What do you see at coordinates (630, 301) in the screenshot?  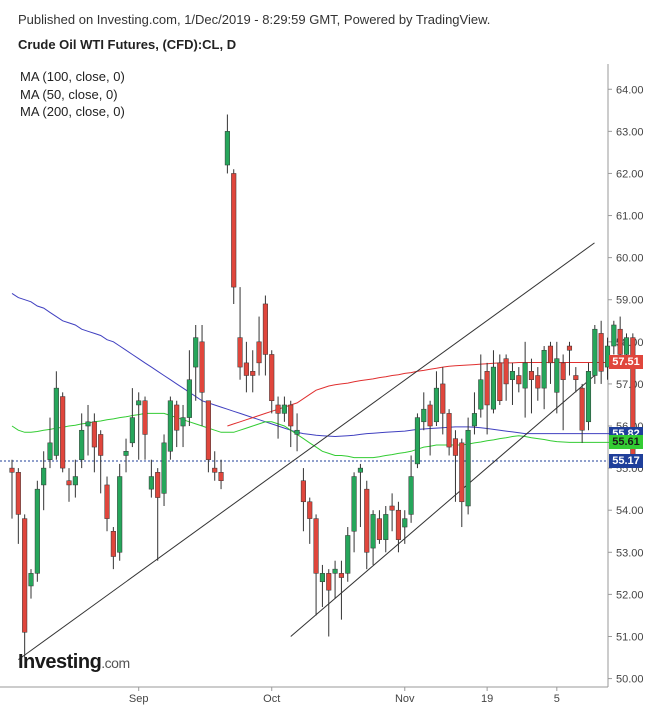 I see `y-tick-label: 59.00` at bounding box center [630, 301].